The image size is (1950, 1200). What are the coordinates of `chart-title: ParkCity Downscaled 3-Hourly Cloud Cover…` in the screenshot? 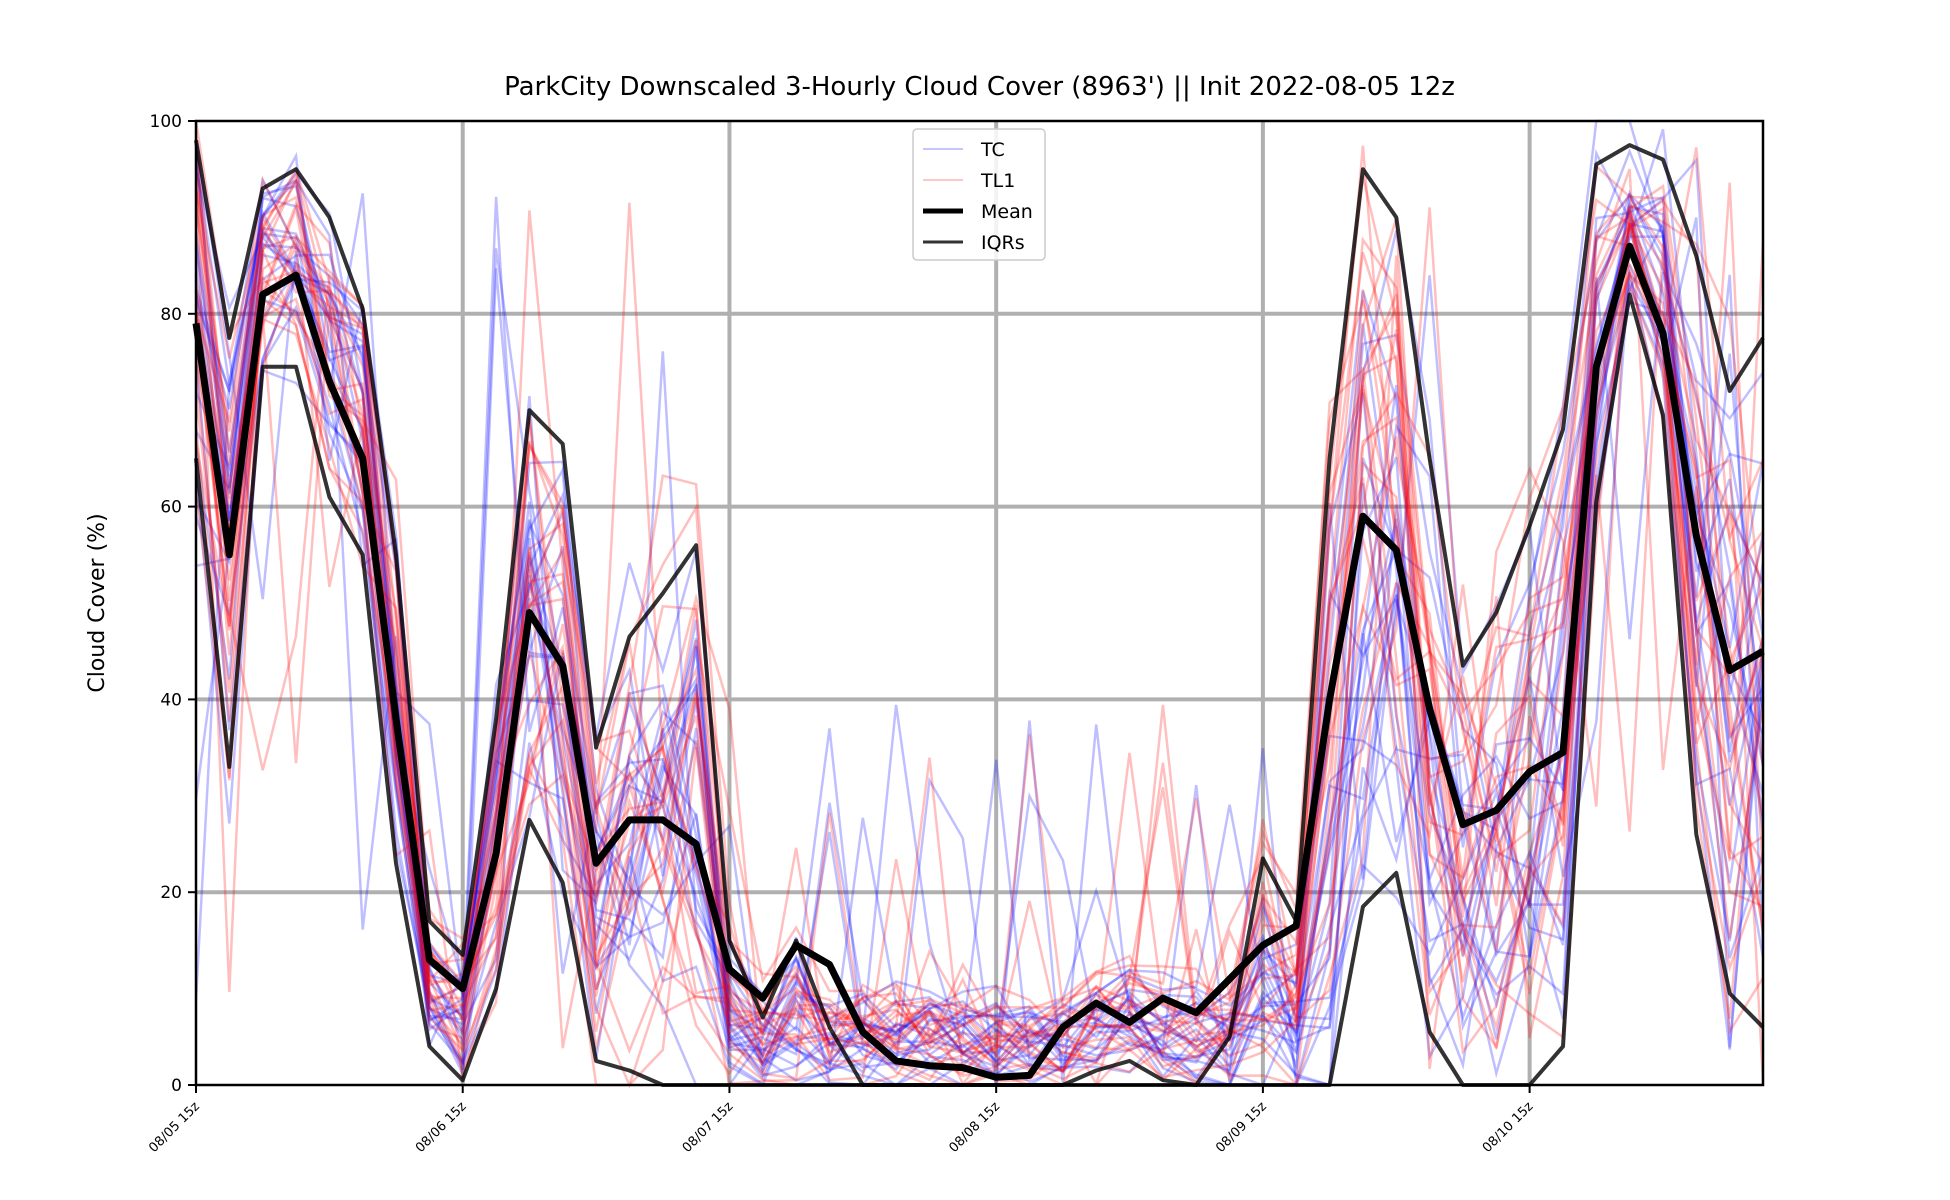 It's located at (979, 87).